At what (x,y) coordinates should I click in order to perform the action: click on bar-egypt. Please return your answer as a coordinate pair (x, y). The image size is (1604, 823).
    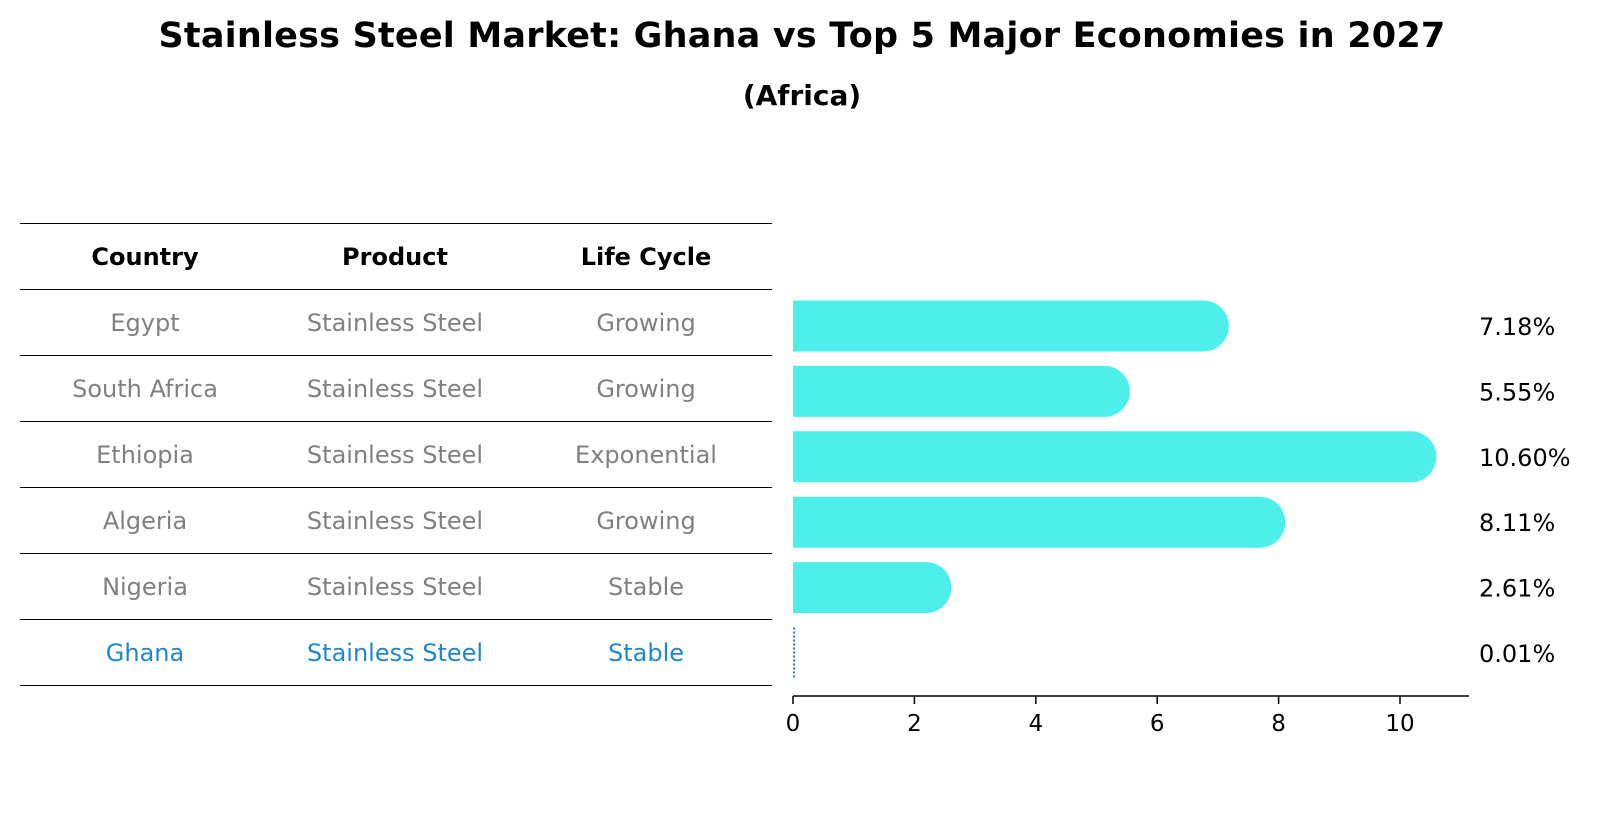
    Looking at the image, I should click on (1011, 326).